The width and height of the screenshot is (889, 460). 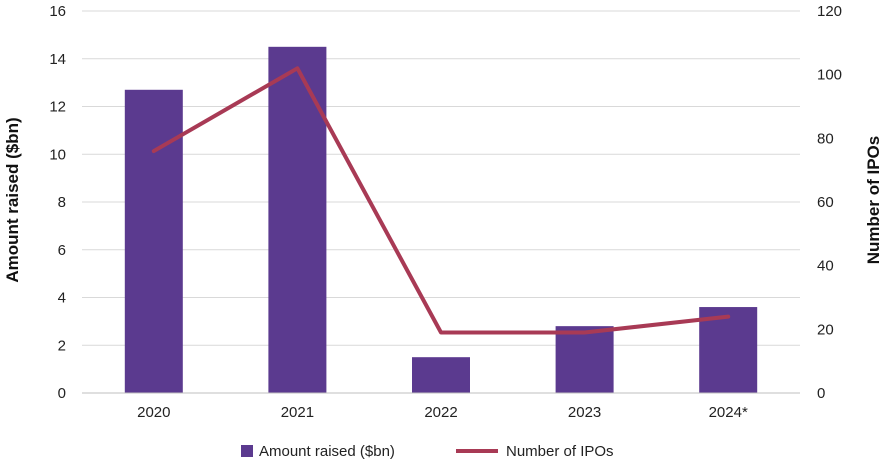 What do you see at coordinates (247, 451) in the screenshot?
I see `legend-bar-swatch` at bounding box center [247, 451].